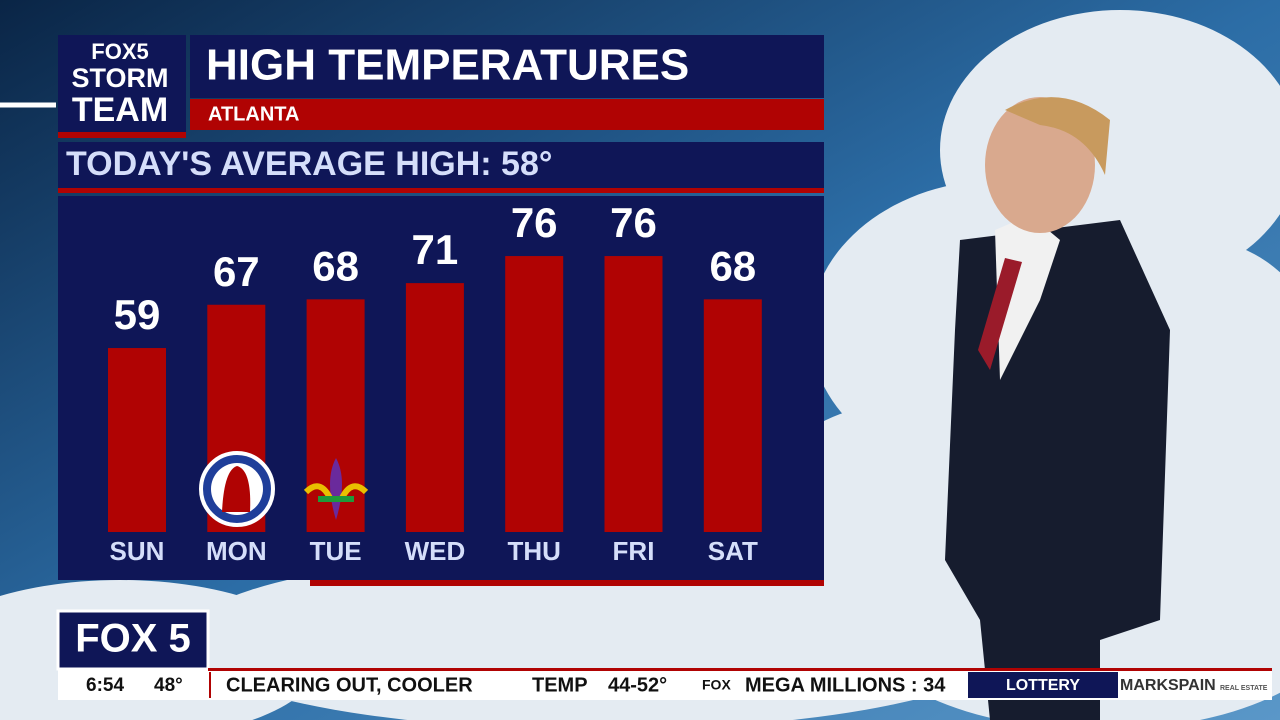 This screenshot has height=720, width=1280. What do you see at coordinates (435, 249) in the screenshot?
I see `value-label: 71` at bounding box center [435, 249].